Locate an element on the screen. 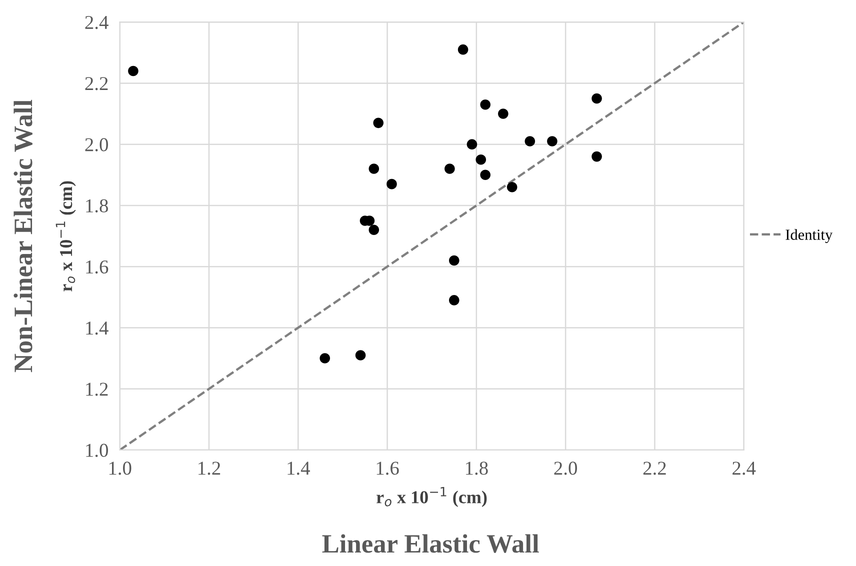 Image resolution: width=856 pixels, height=566 pixels. y-tick-label: 1.8 is located at coordinates (97, 205).